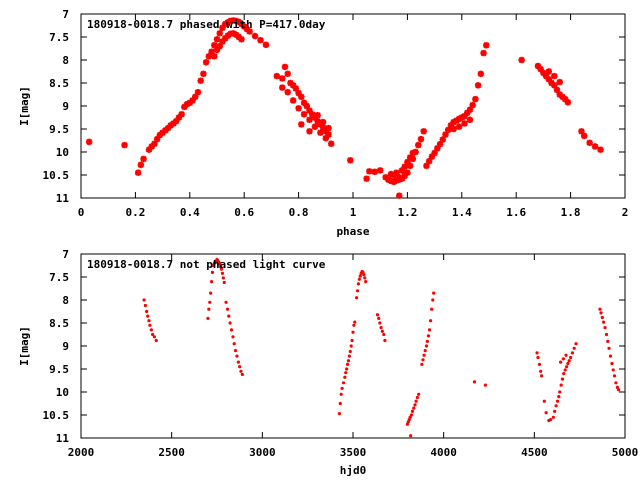  I want to click on unphased-plot-xlabel: hjd0, so click(353, 470).